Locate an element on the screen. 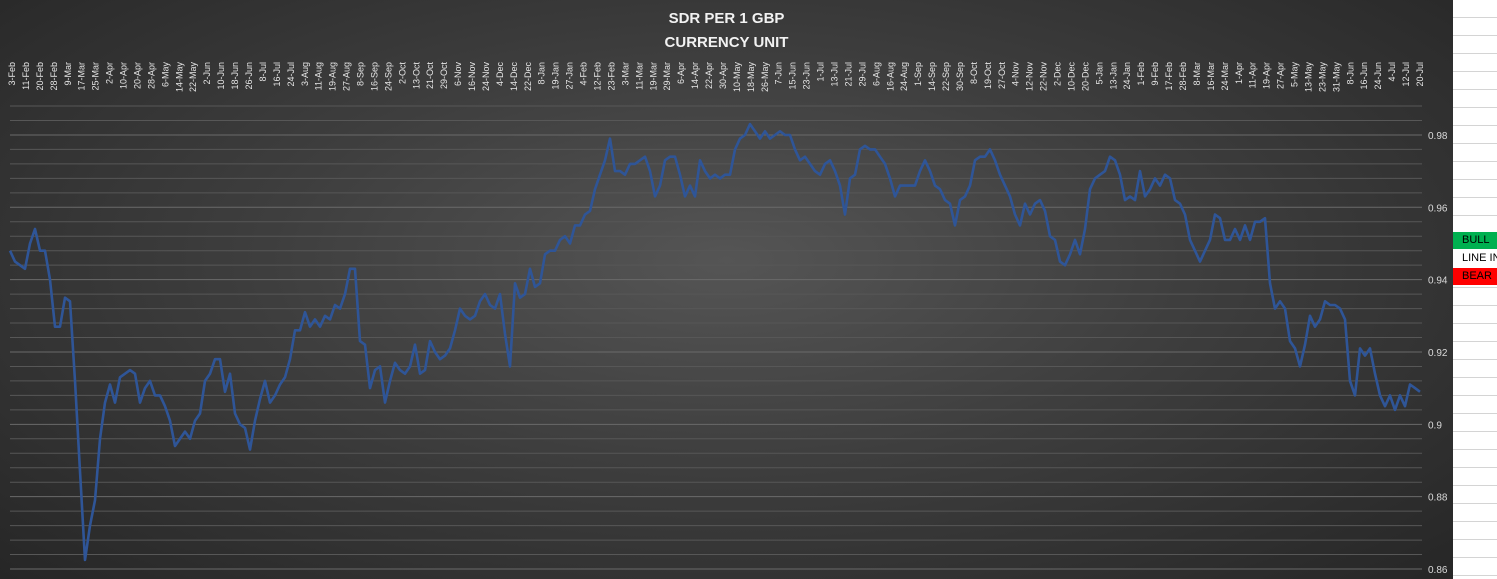 The height and width of the screenshot is (579, 1497). x-tick-label: 24-Nov is located at coordinates (486, 77).